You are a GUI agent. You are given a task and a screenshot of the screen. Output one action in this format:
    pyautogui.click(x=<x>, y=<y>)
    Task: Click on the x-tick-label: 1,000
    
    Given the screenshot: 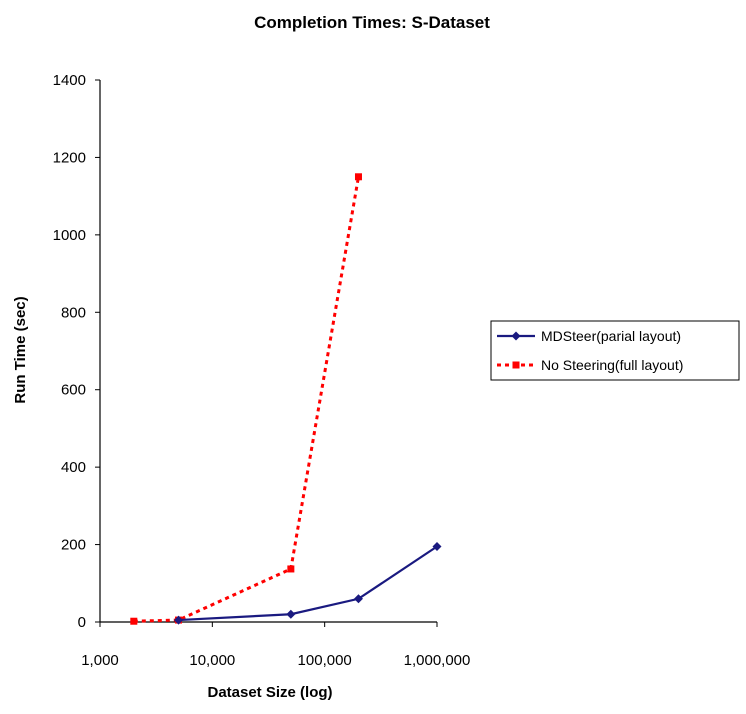 What is the action you would take?
    pyautogui.click(x=100, y=660)
    